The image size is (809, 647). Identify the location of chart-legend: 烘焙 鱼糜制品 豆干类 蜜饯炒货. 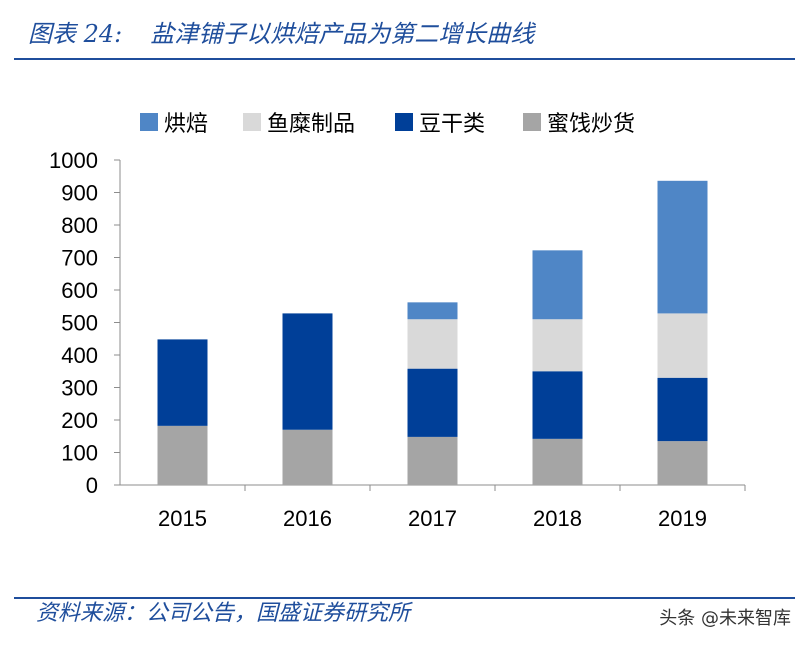
(387, 124).